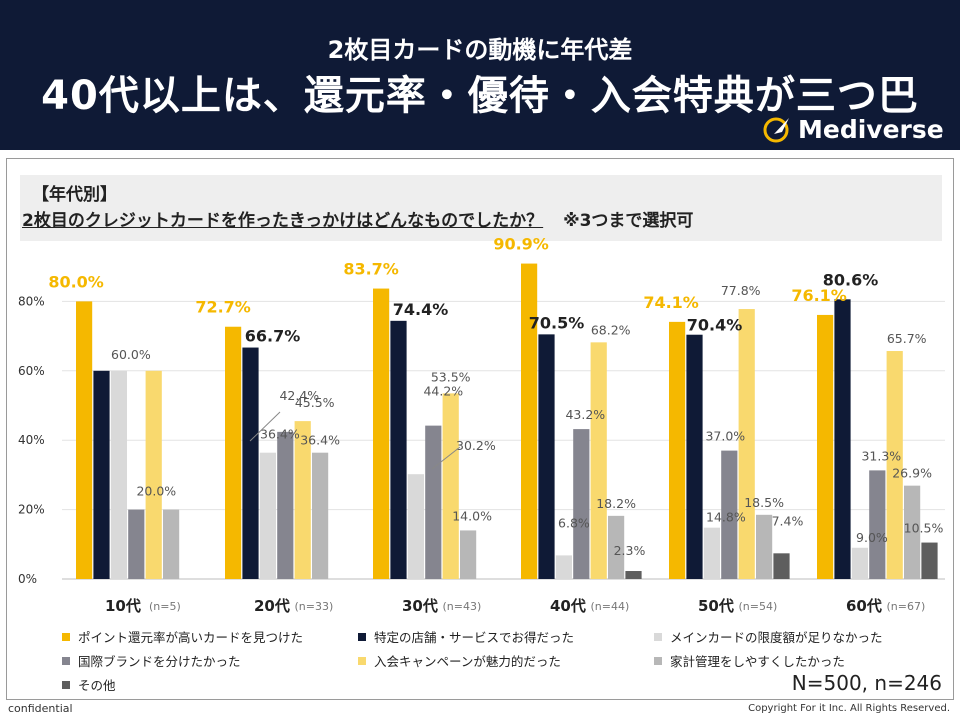  I want to click on legend-item: 家計管理をしやすくしたかった, so click(749, 660).